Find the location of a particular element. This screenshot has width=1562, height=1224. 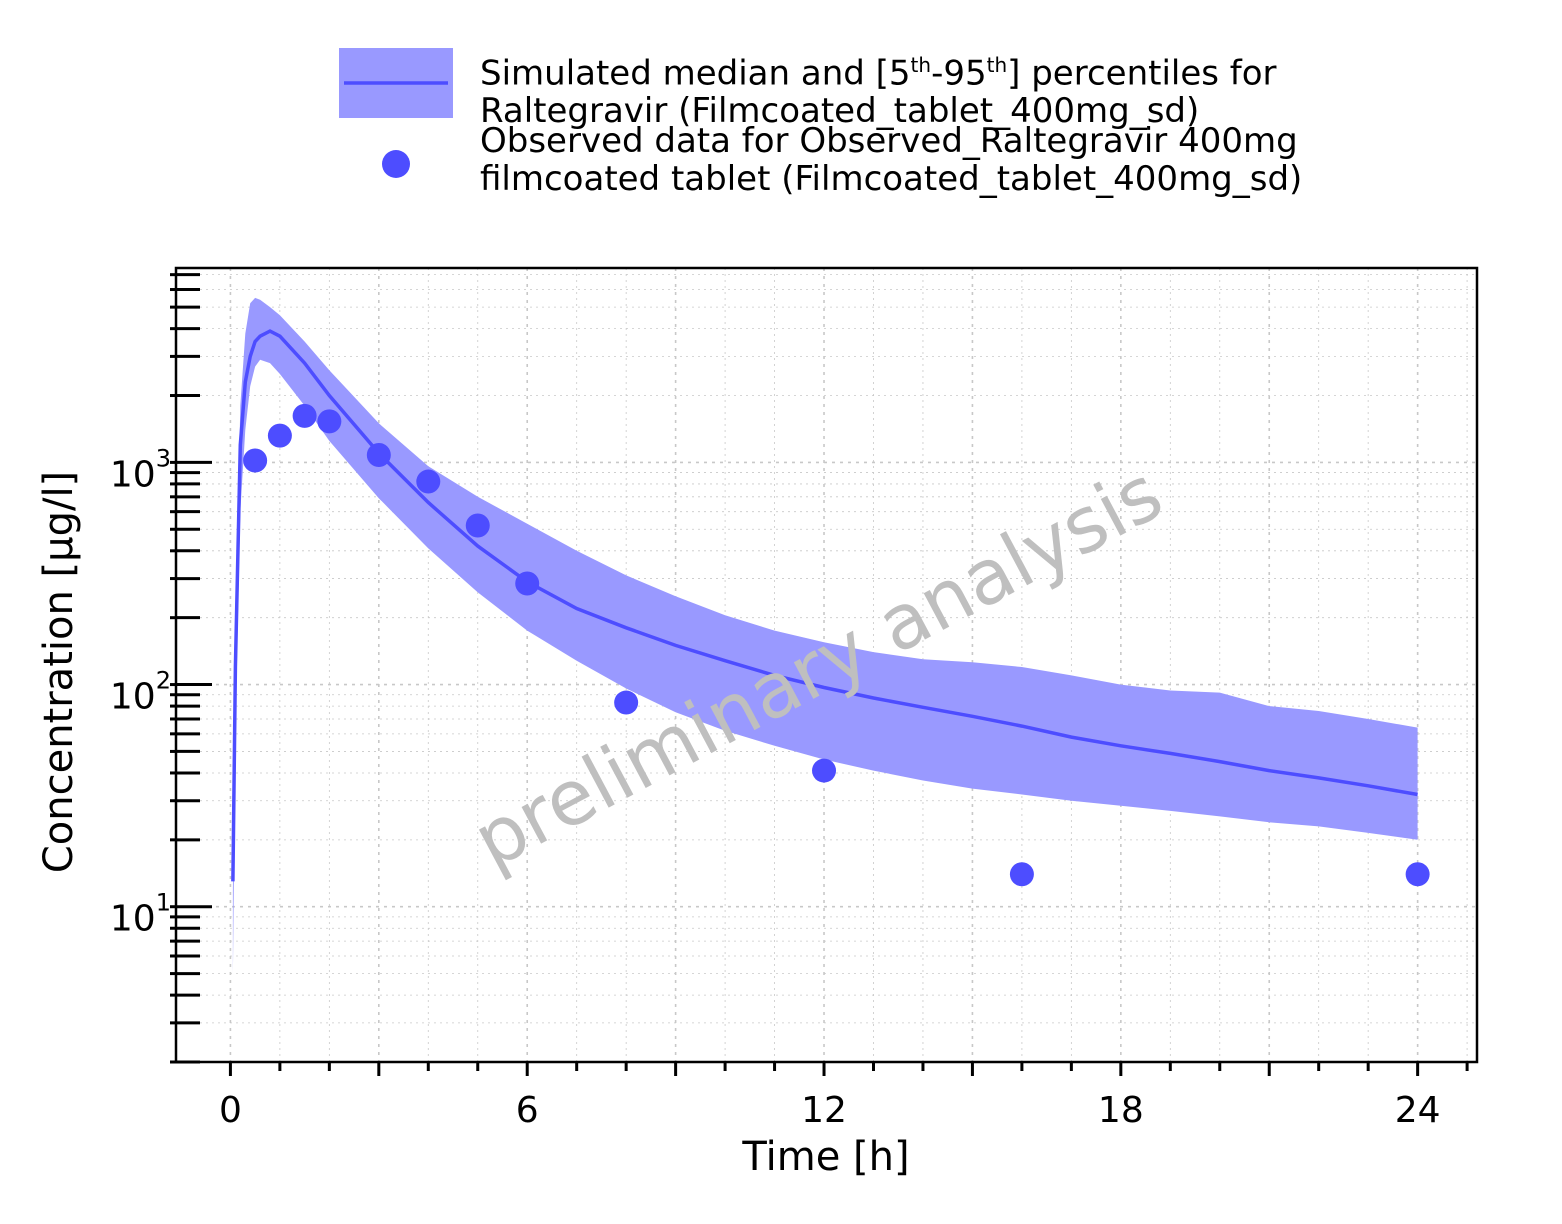

legend-simulated-text-b: -95 is located at coordinates (959, 73).